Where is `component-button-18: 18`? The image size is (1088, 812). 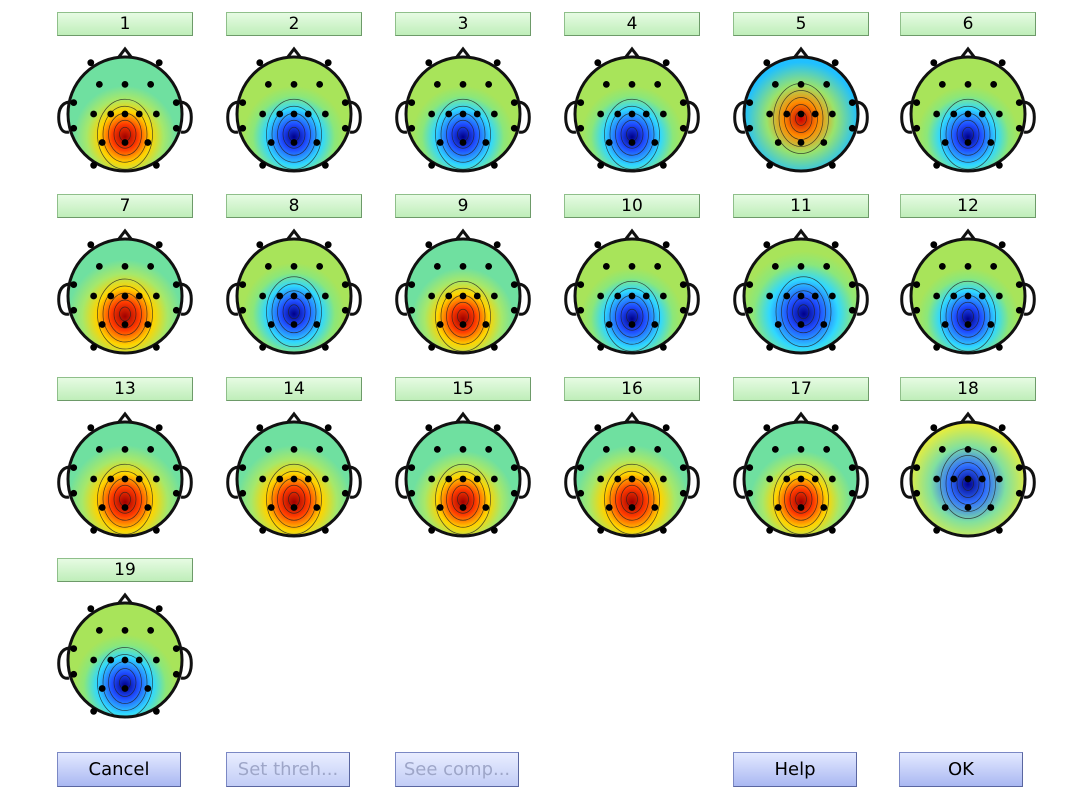
component-button-18: 18 is located at coordinates (968, 389).